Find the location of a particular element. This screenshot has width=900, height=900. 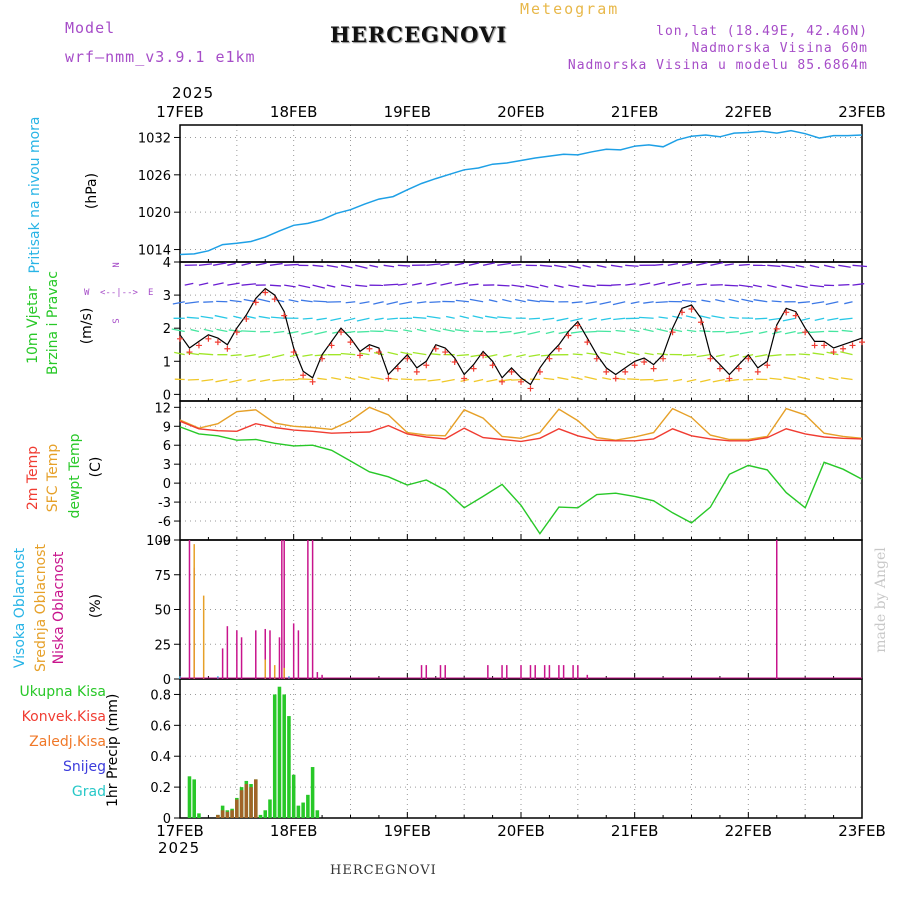

x-tick-label-top: 22FEB is located at coordinates (748, 112).